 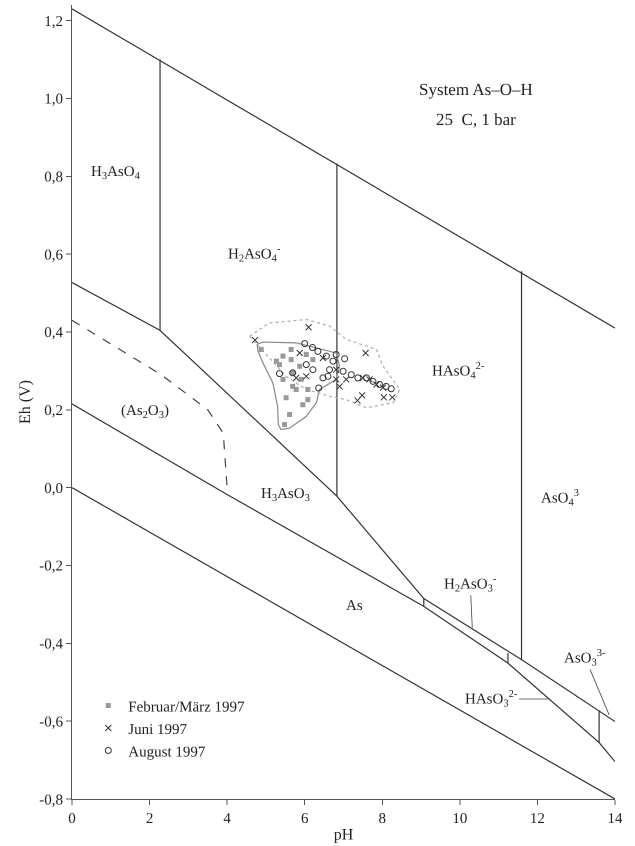 I want to click on x-tick-label: 2, so click(x=150, y=819).